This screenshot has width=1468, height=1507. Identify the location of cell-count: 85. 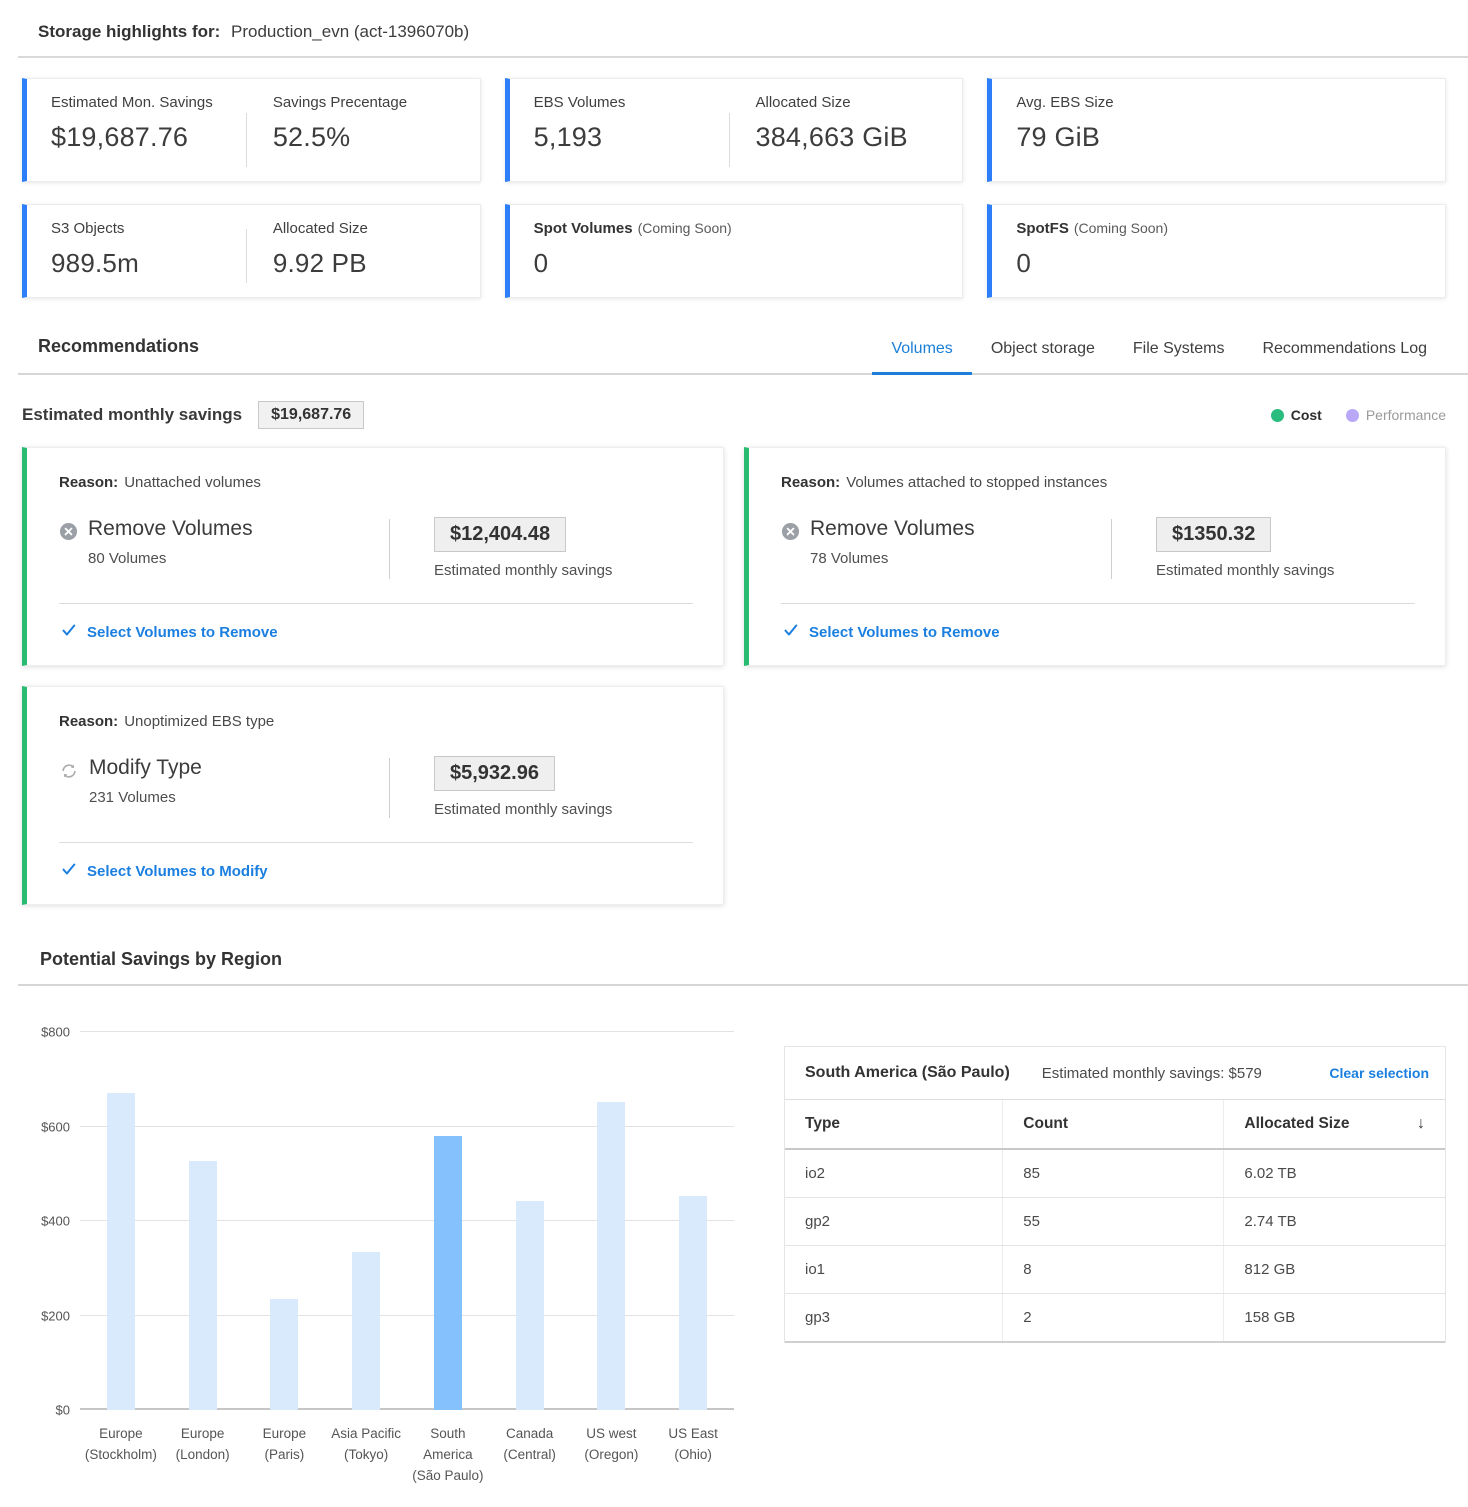
(1113, 1173).